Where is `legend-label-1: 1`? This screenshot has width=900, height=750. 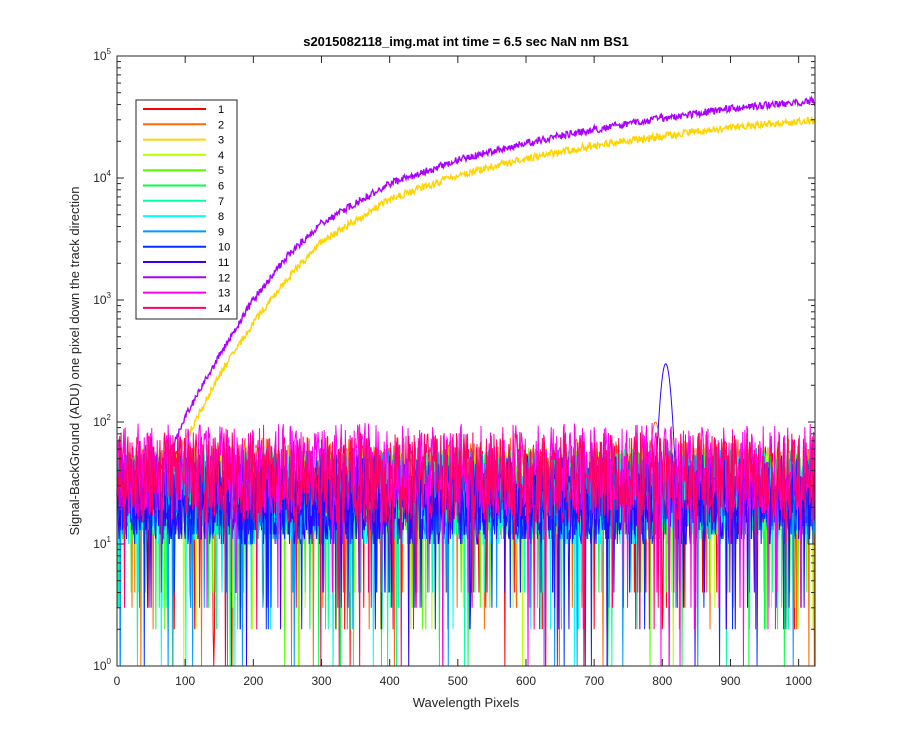 legend-label-1: 1 is located at coordinates (221, 110).